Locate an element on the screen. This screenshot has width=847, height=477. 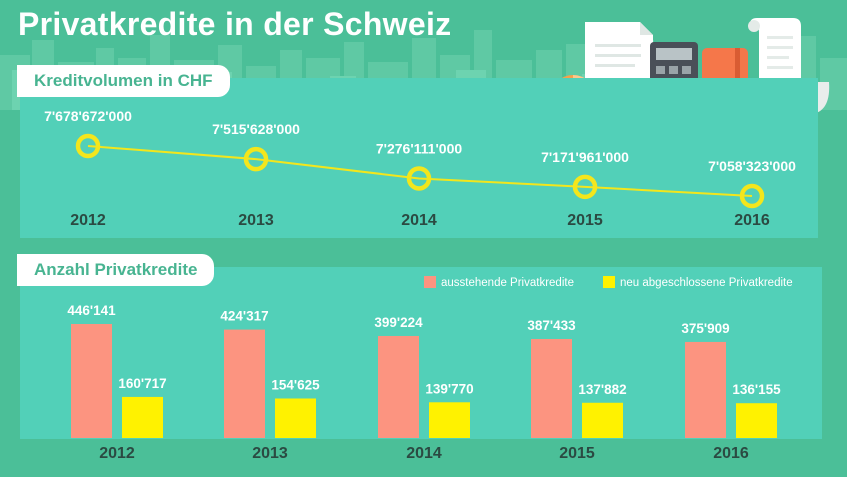
new-value-label-2016: 136'155 is located at coordinates (756, 389).